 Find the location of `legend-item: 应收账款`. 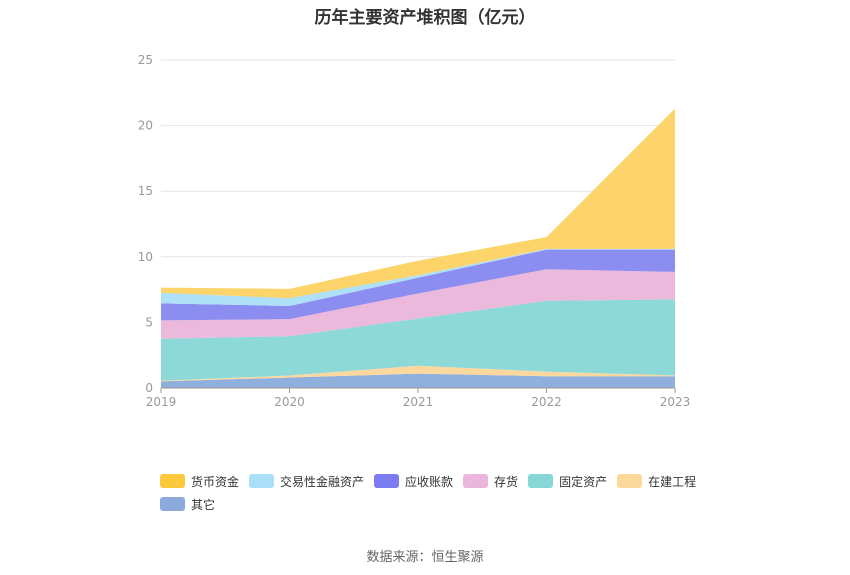

legend-item: 应收账款 is located at coordinates (413, 481).